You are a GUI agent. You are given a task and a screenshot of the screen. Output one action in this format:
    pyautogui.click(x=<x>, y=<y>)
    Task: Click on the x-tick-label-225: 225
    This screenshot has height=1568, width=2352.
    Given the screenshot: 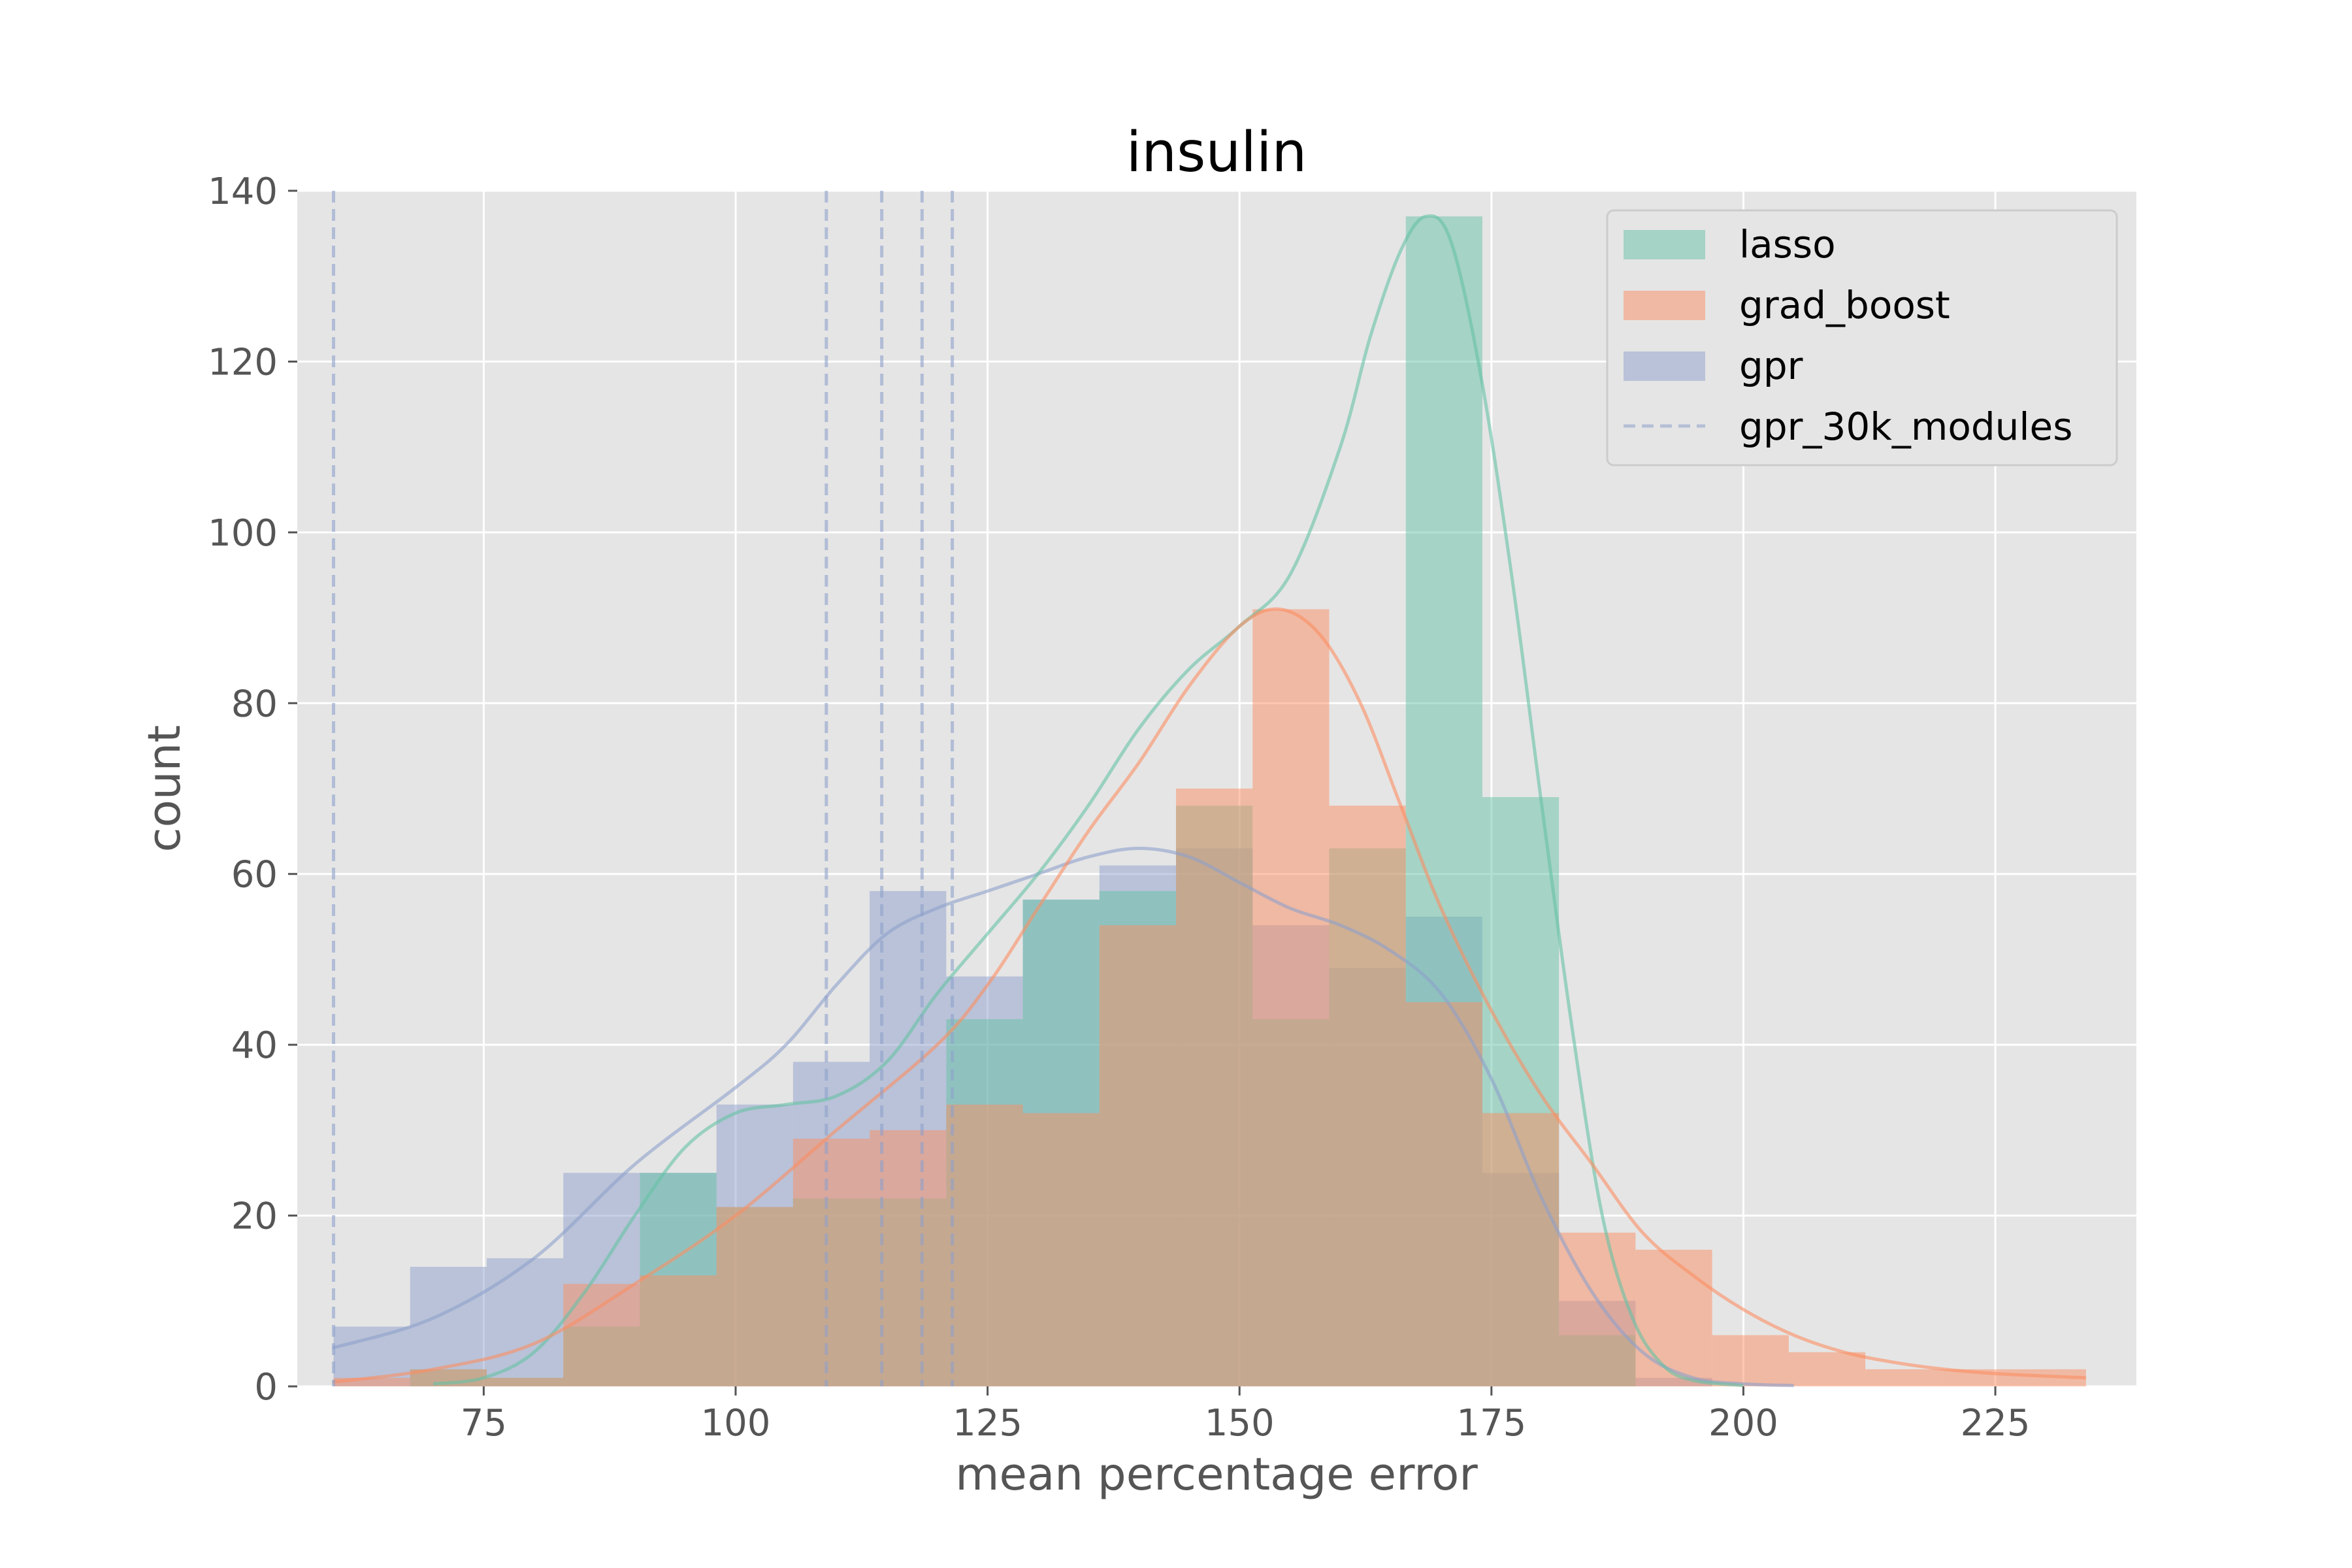 What is the action you would take?
    pyautogui.click(x=1996, y=1423)
    